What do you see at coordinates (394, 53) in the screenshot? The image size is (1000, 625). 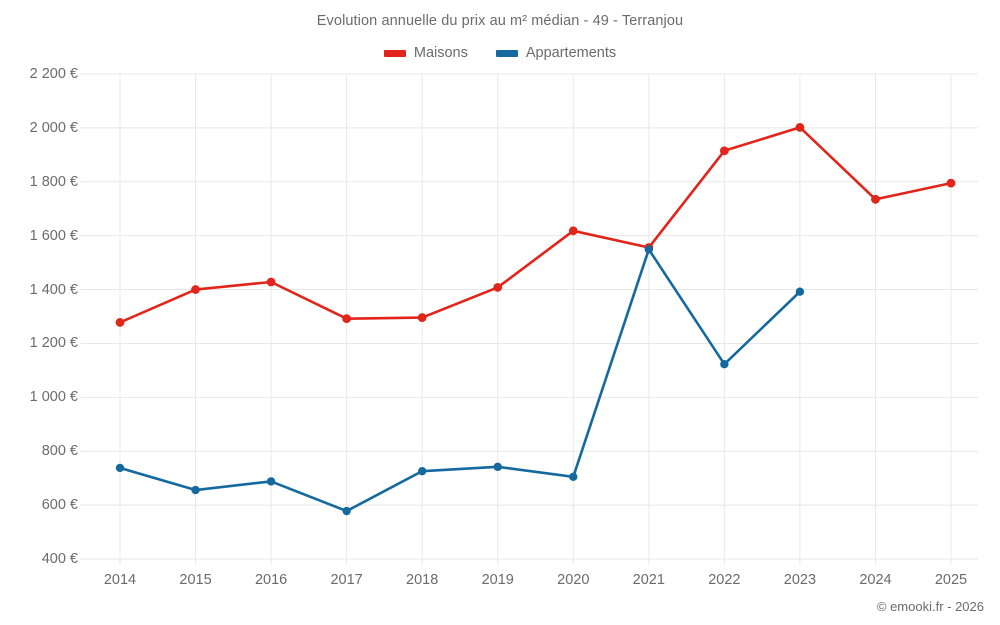 I see `legend-swatch-maisons` at bounding box center [394, 53].